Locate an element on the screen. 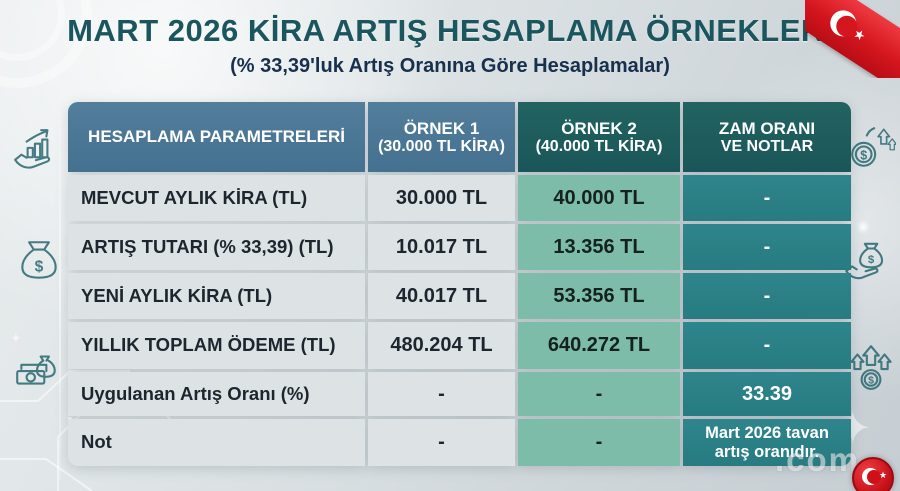 Image resolution: width=900 pixels, height=491 pixels. column-header-zam-orani: ZAM ORANI VE NOTLAR is located at coordinates (767, 137).